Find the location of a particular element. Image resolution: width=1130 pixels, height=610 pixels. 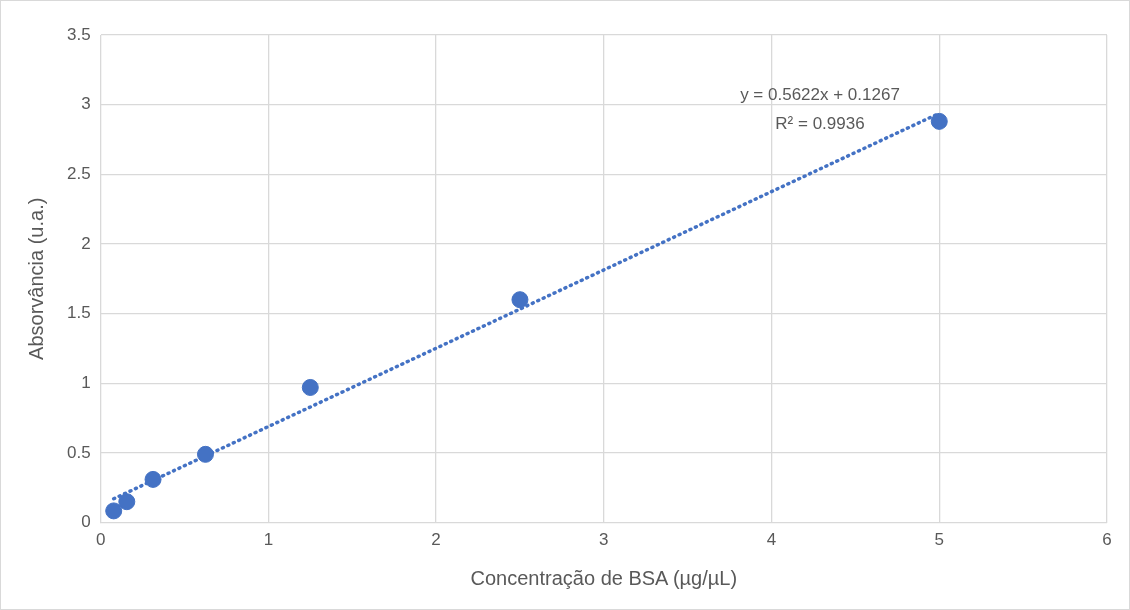

x-tick-label: 6 is located at coordinates (1107, 540).